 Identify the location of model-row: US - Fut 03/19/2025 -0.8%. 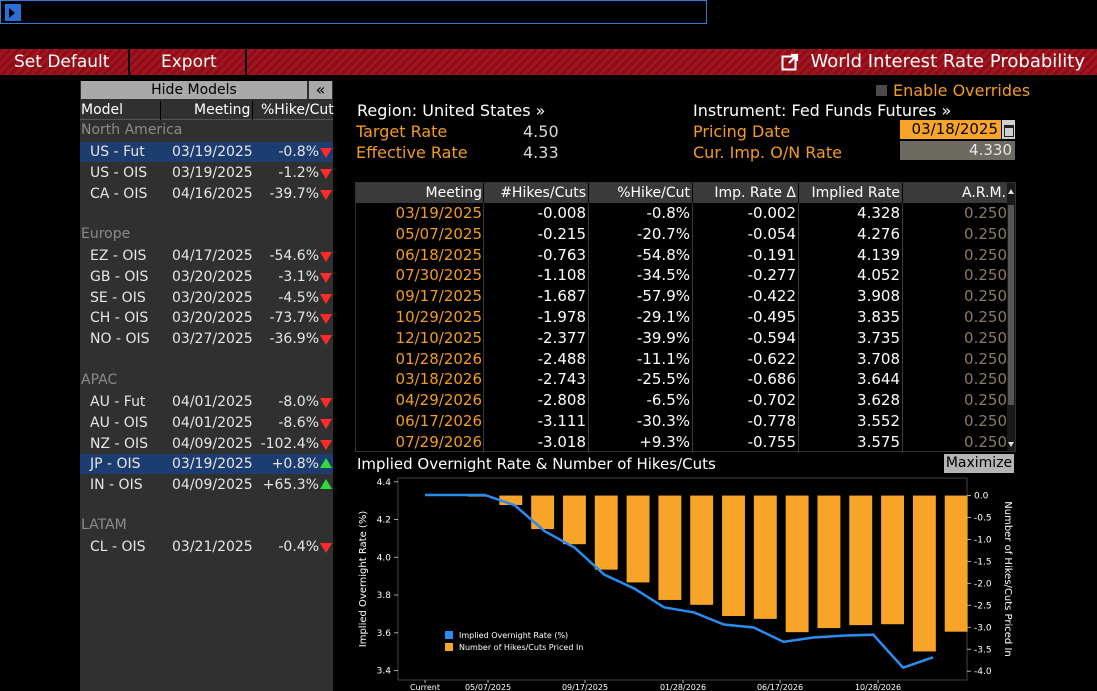
(206, 152).